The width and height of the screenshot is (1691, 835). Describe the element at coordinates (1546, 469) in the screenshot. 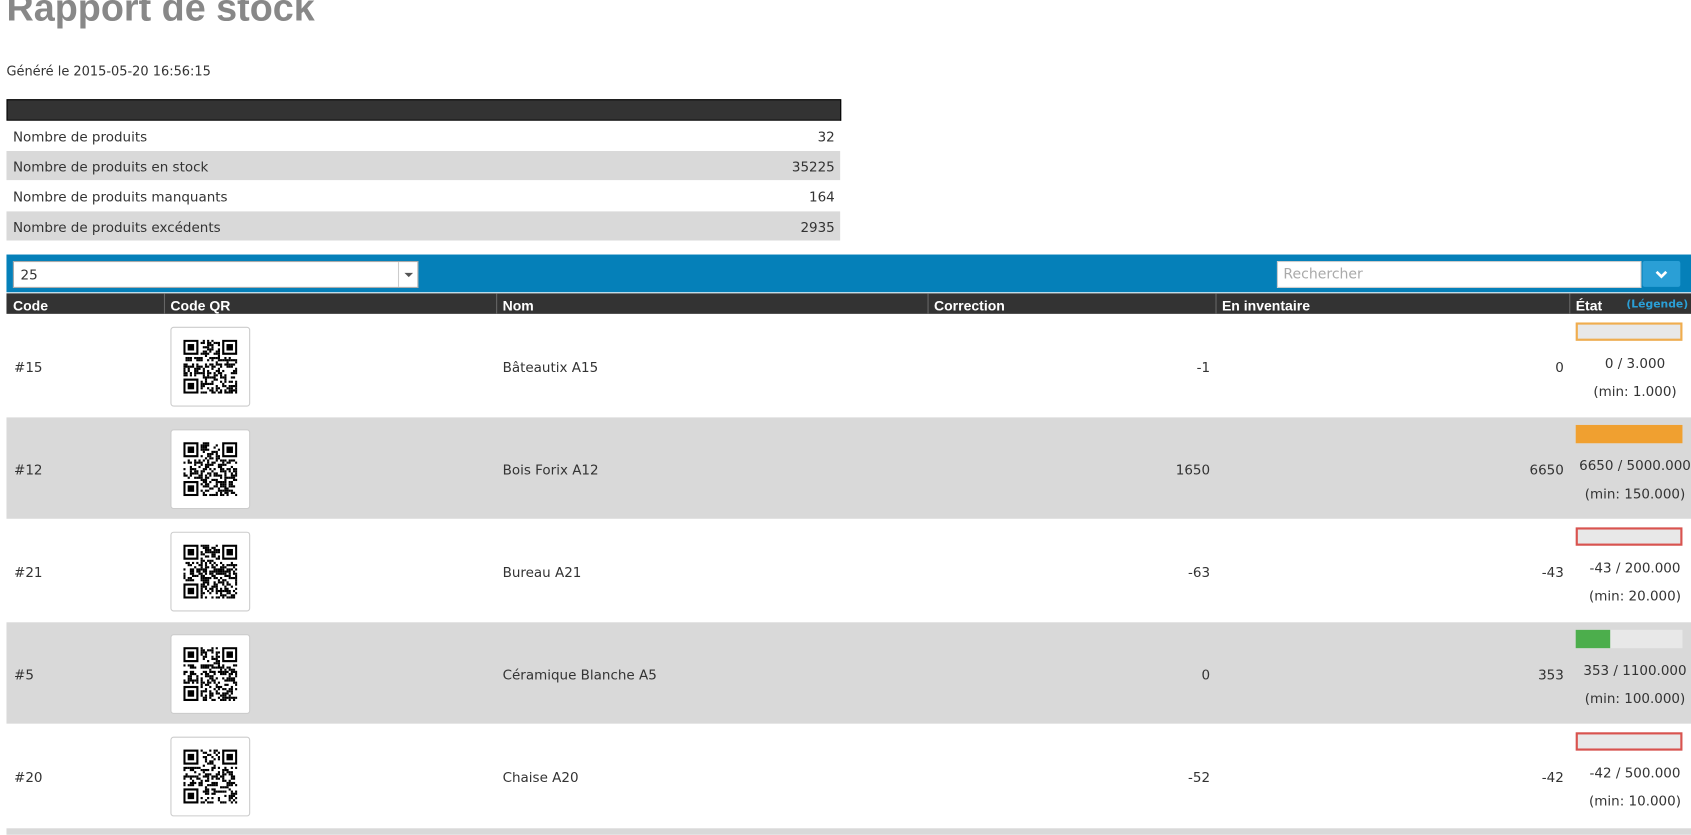

I see `inventory: 6650` at that location.